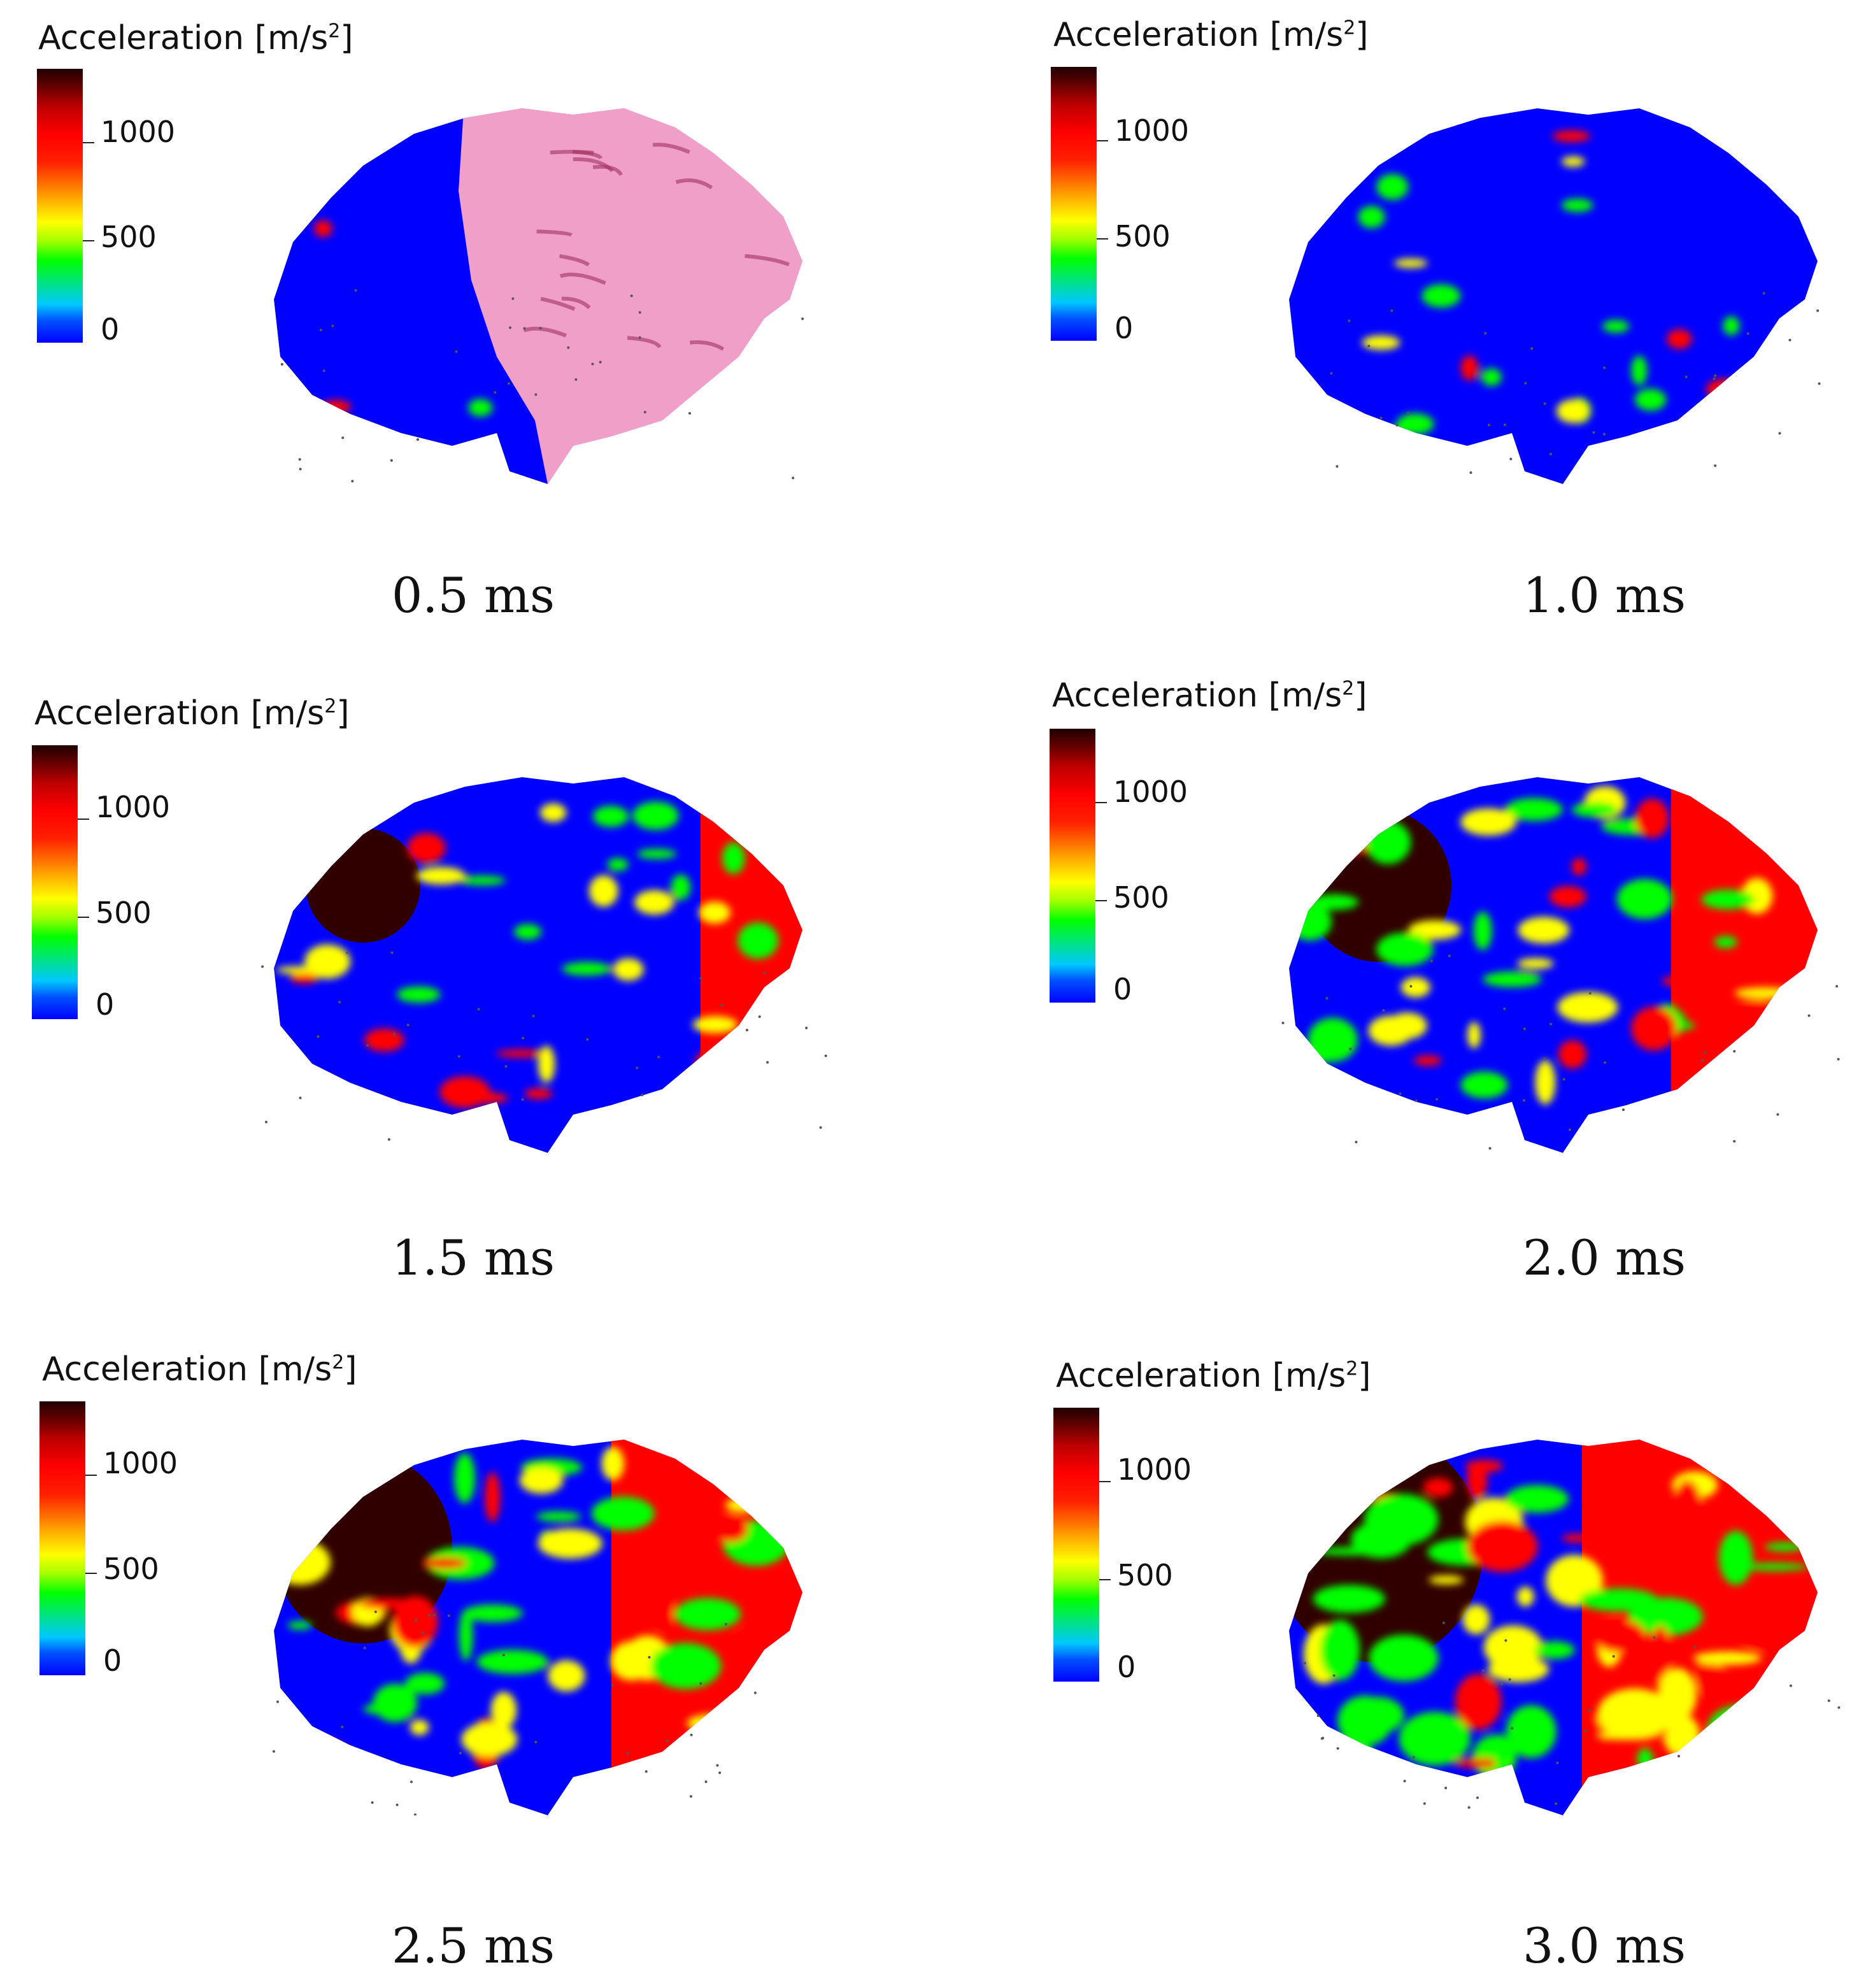 The height and width of the screenshot is (1988, 1852). Describe the element at coordinates (1604, 595) in the screenshot. I see `time-label: 1.0 ms` at that location.